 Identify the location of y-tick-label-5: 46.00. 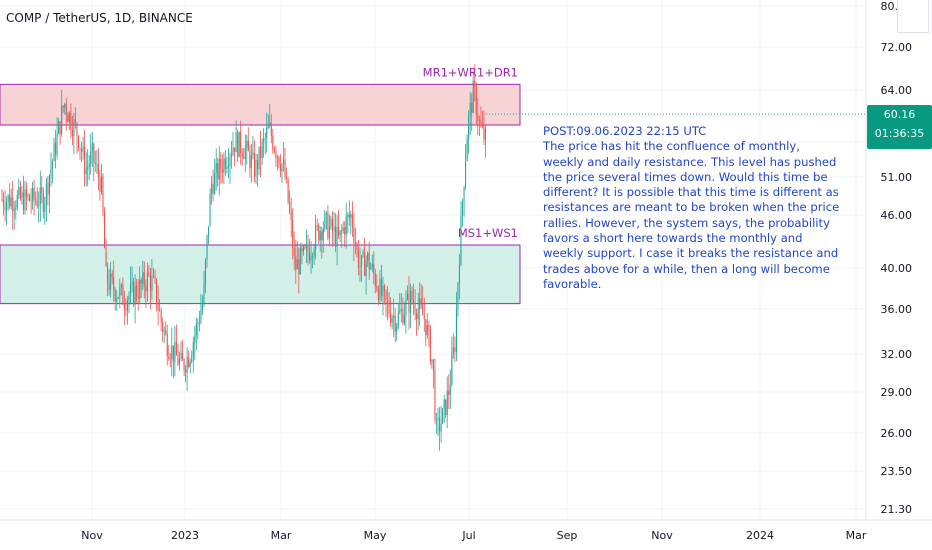
(897, 215).